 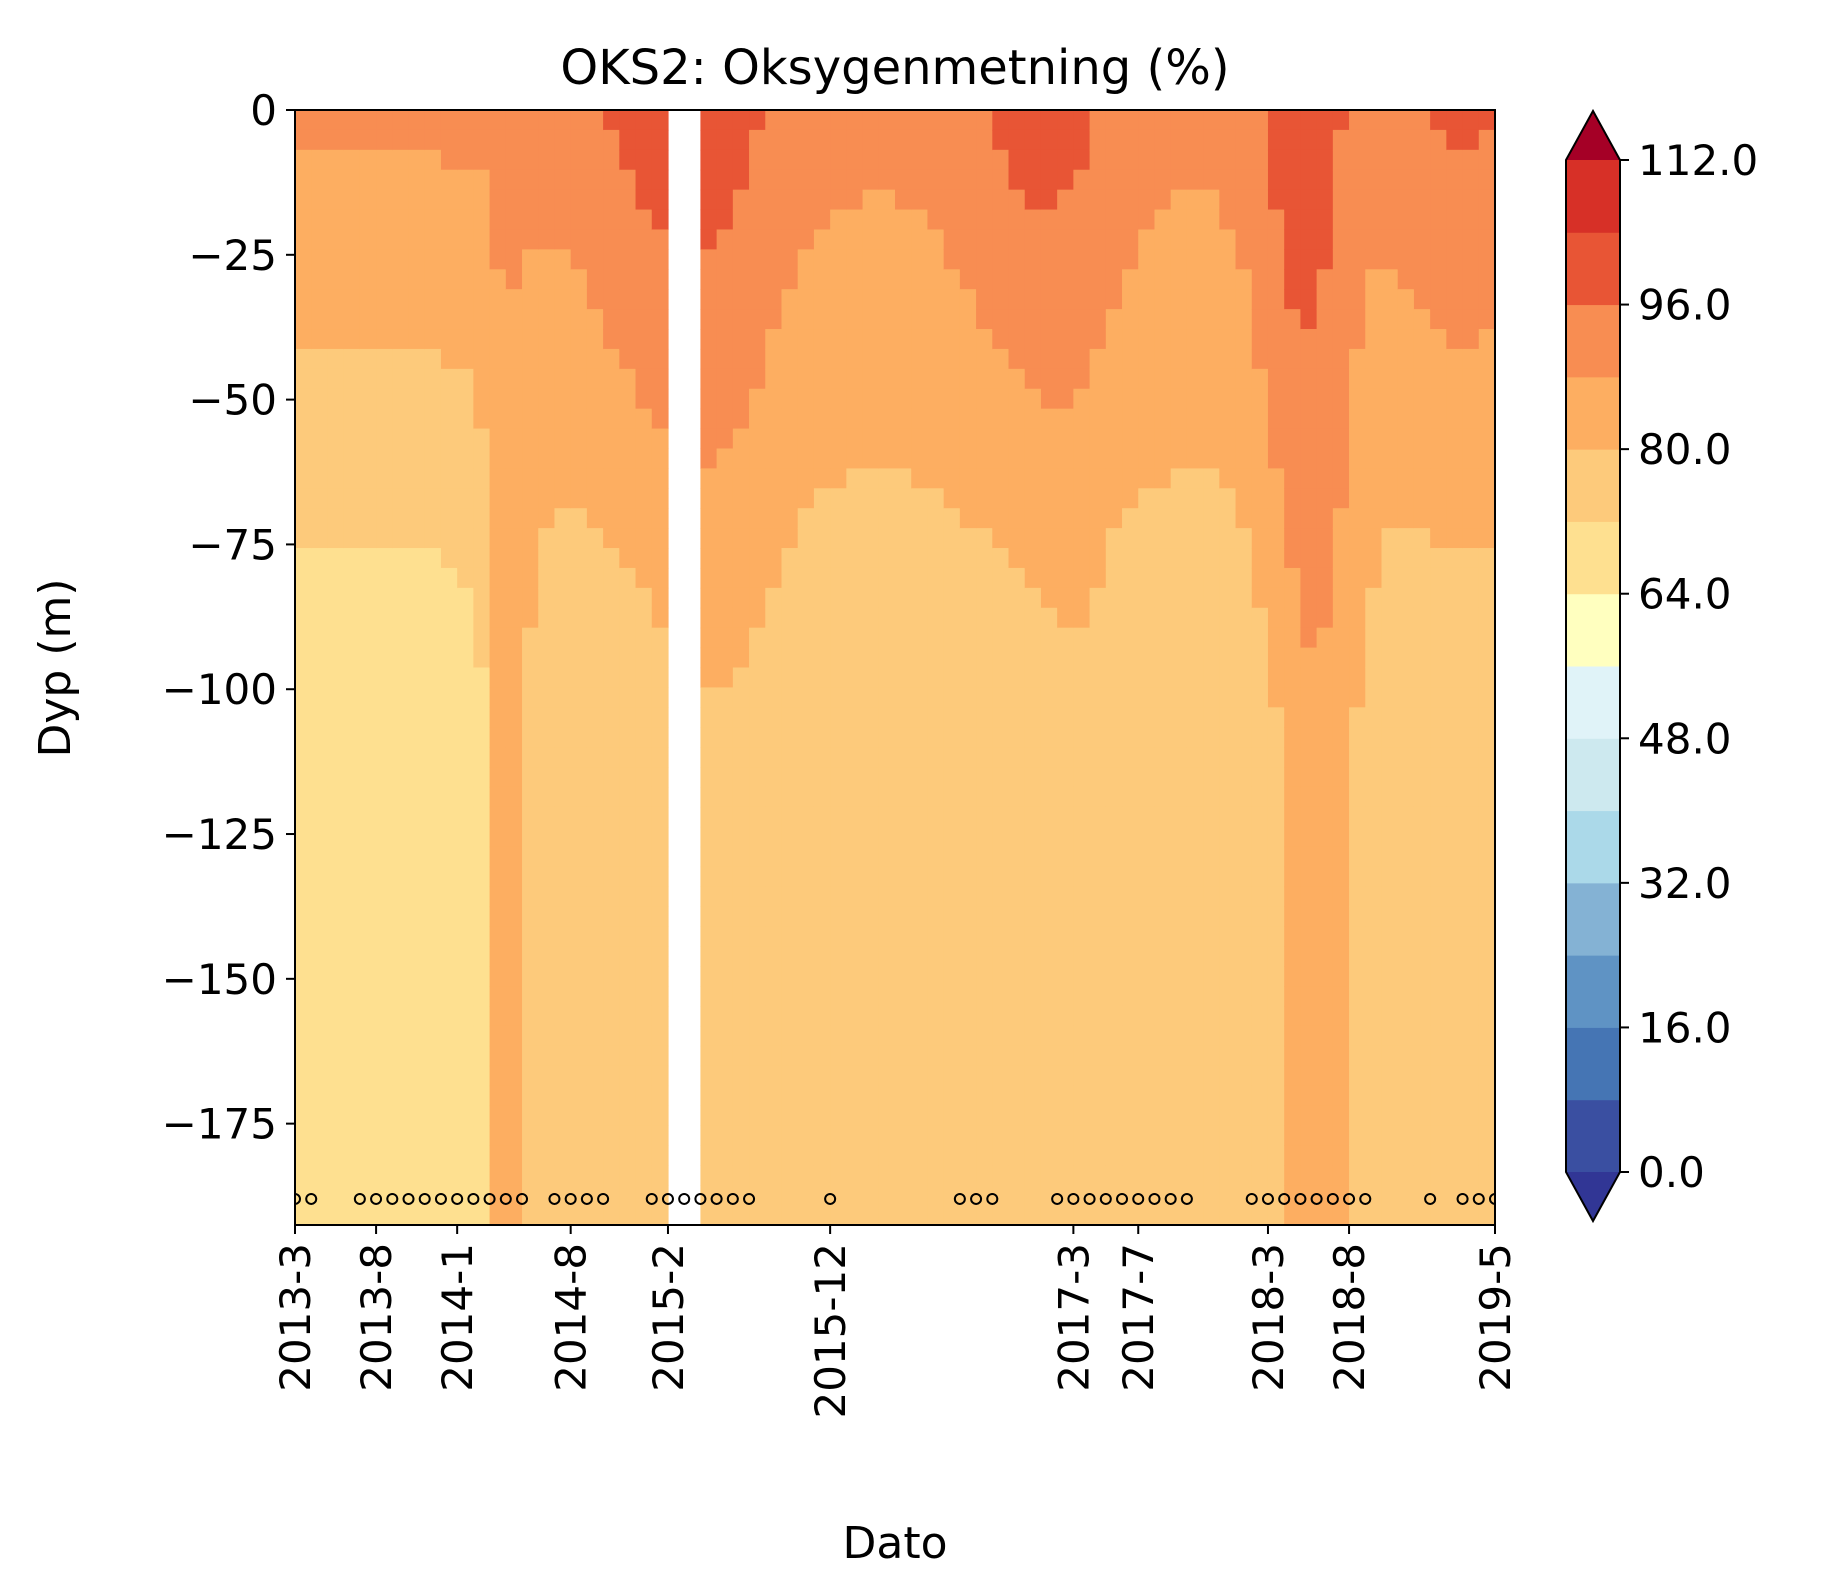 What do you see at coordinates (1593, 196) in the screenshot?
I see `colorbar-band` at bounding box center [1593, 196].